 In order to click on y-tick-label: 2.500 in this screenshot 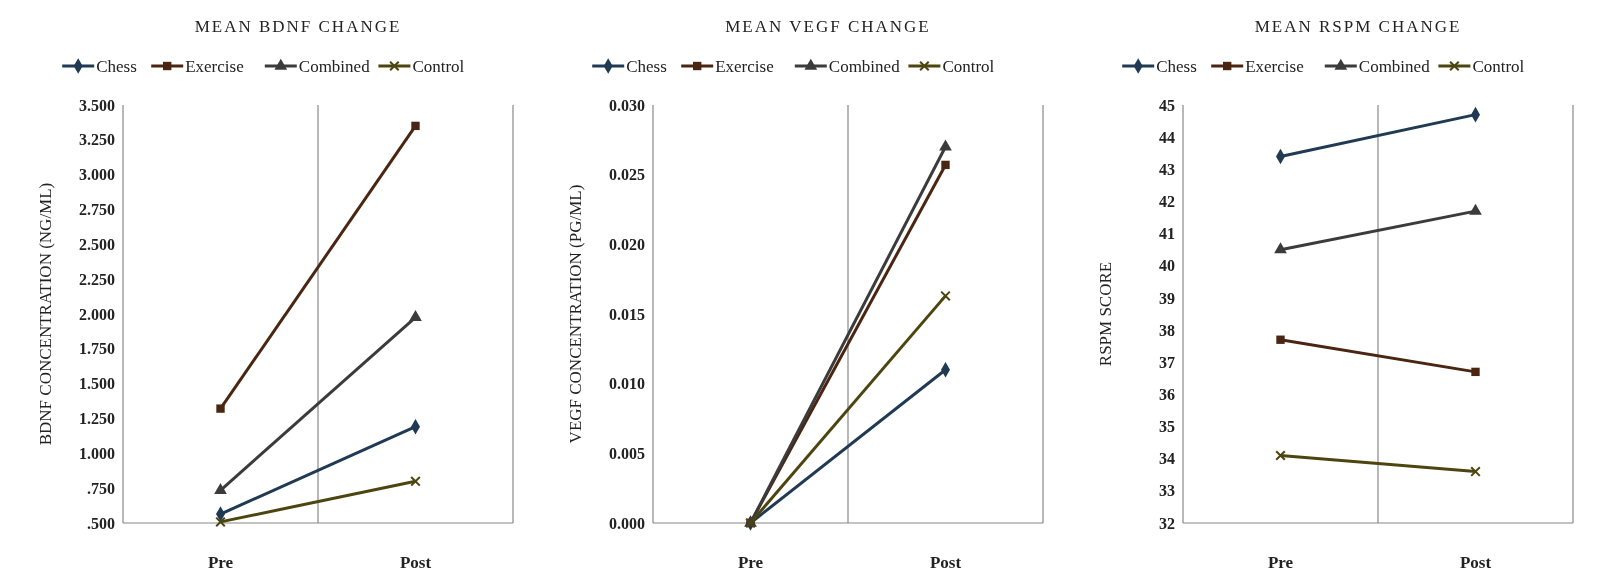, I will do `click(97, 244)`.